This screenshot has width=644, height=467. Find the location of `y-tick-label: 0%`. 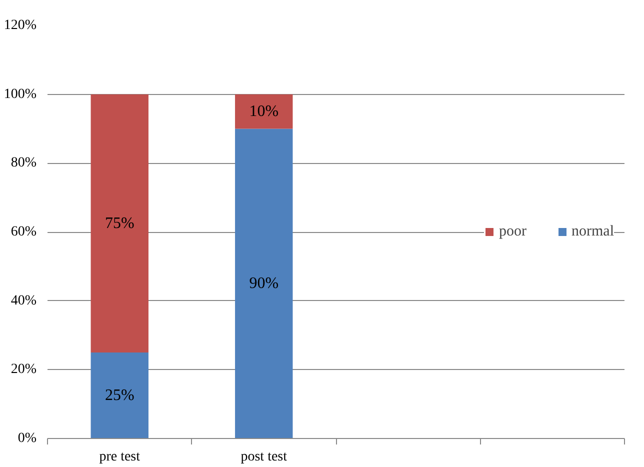

y-tick-label: 0% is located at coordinates (27, 438).